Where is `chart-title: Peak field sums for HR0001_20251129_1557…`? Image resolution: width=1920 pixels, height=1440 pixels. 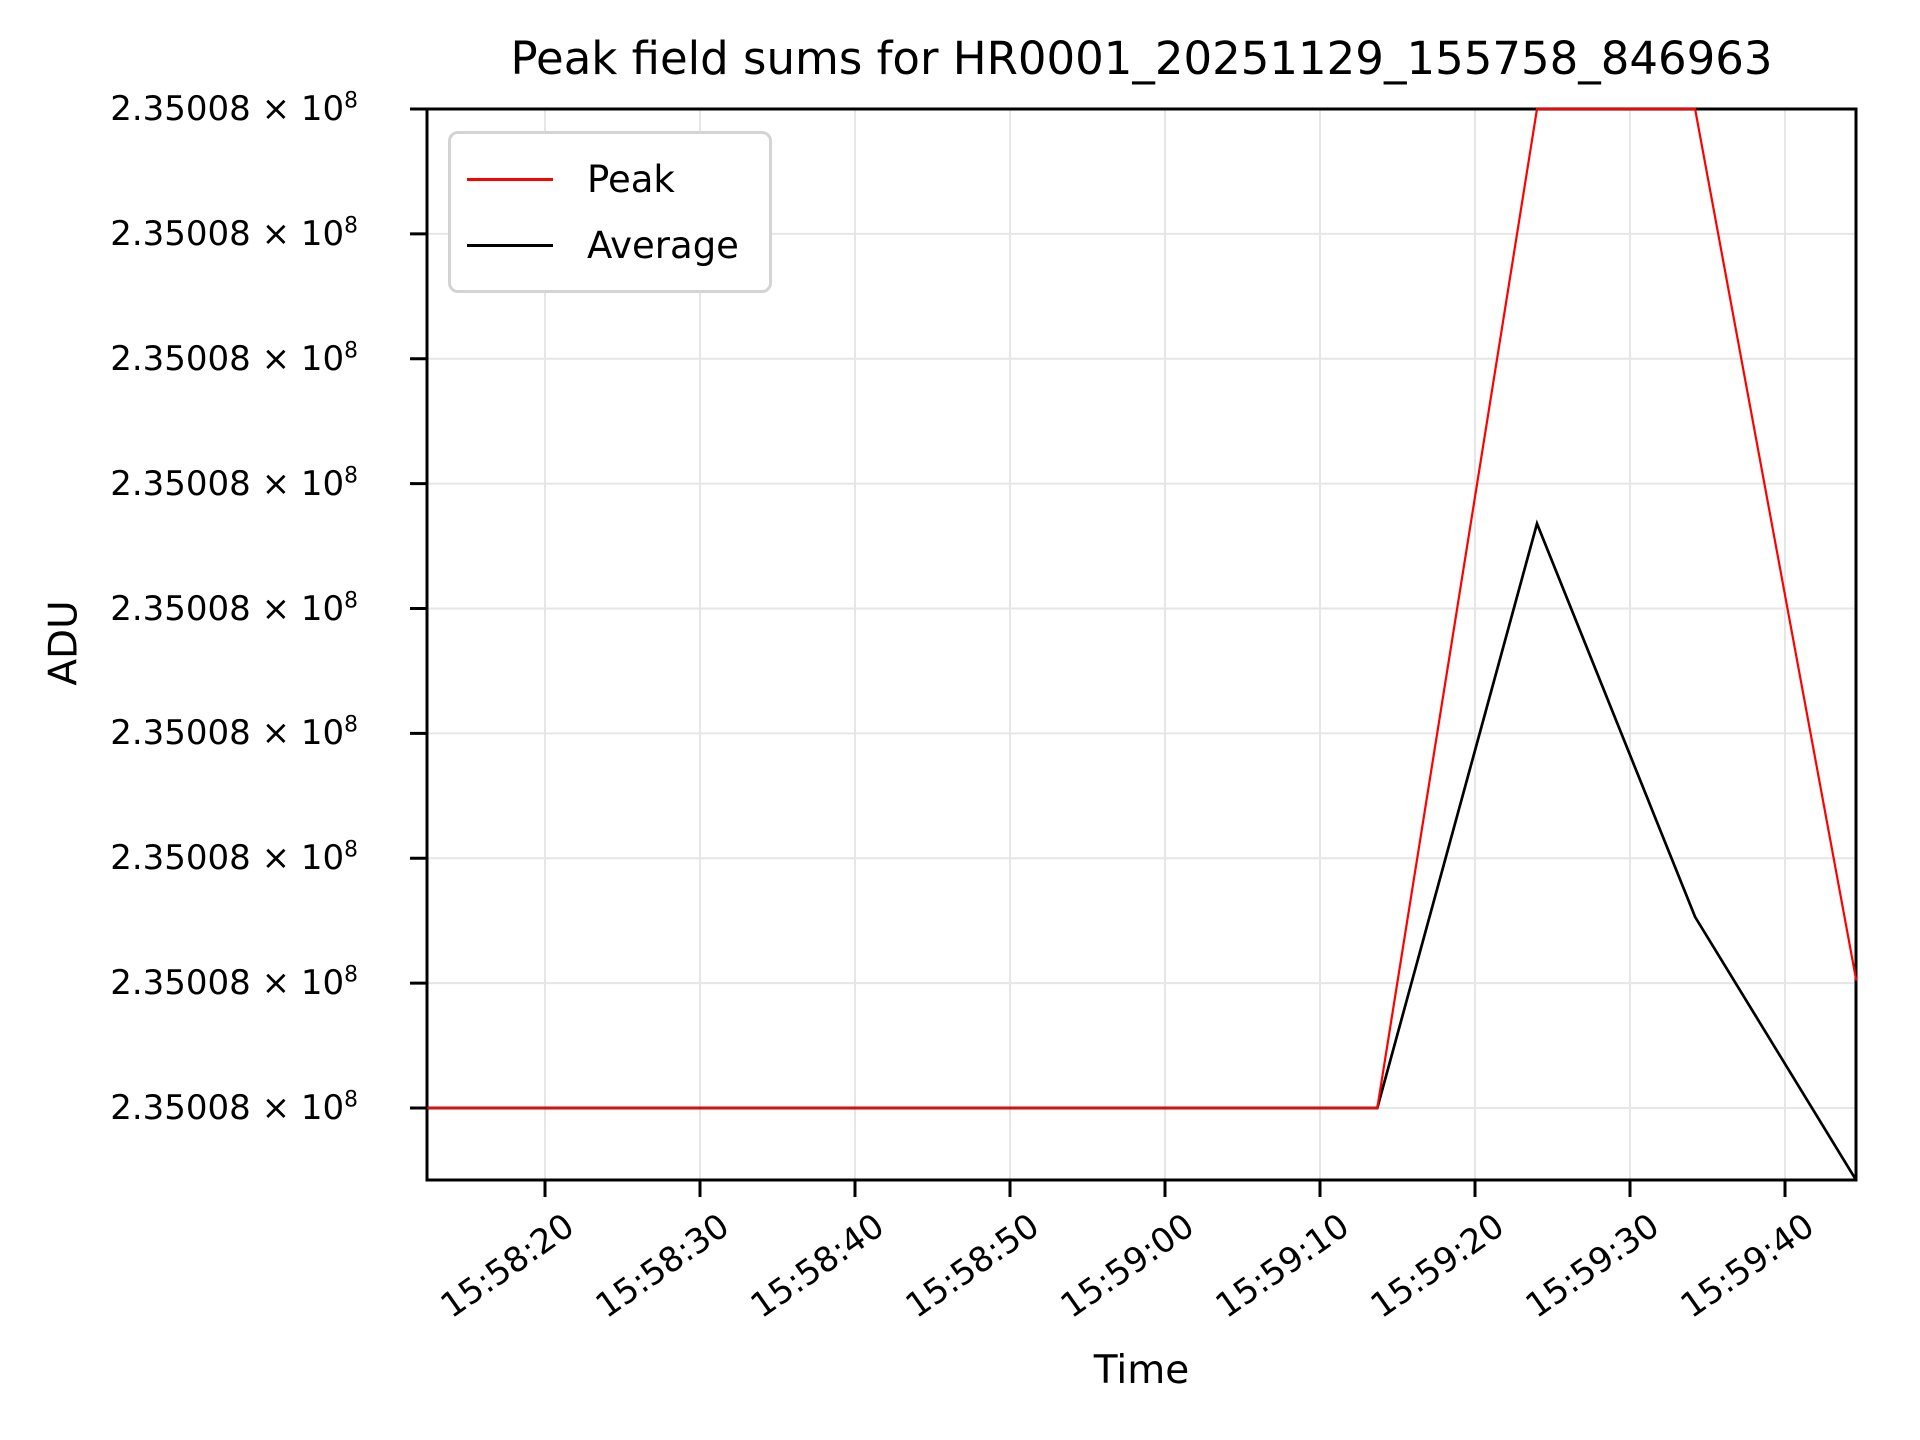
chart-title: Peak field sums for HR0001_20251129_1557… is located at coordinates (1141, 58).